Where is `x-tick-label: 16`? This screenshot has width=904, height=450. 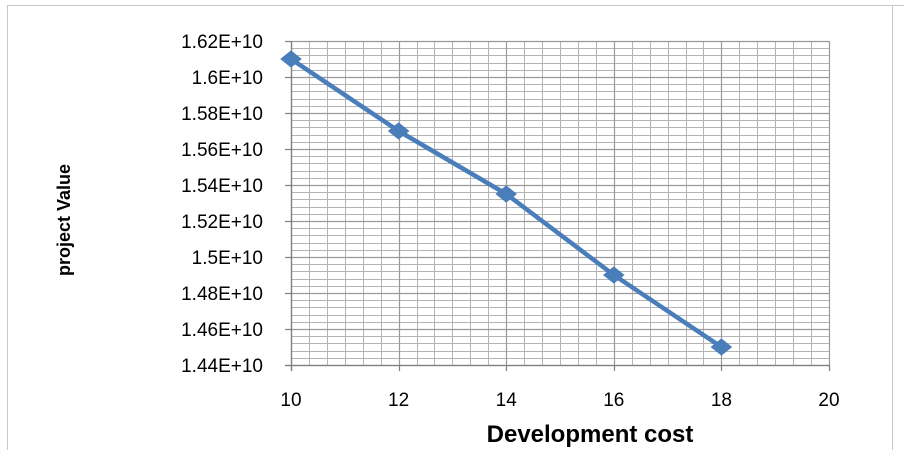 x-tick-label: 16 is located at coordinates (613, 400).